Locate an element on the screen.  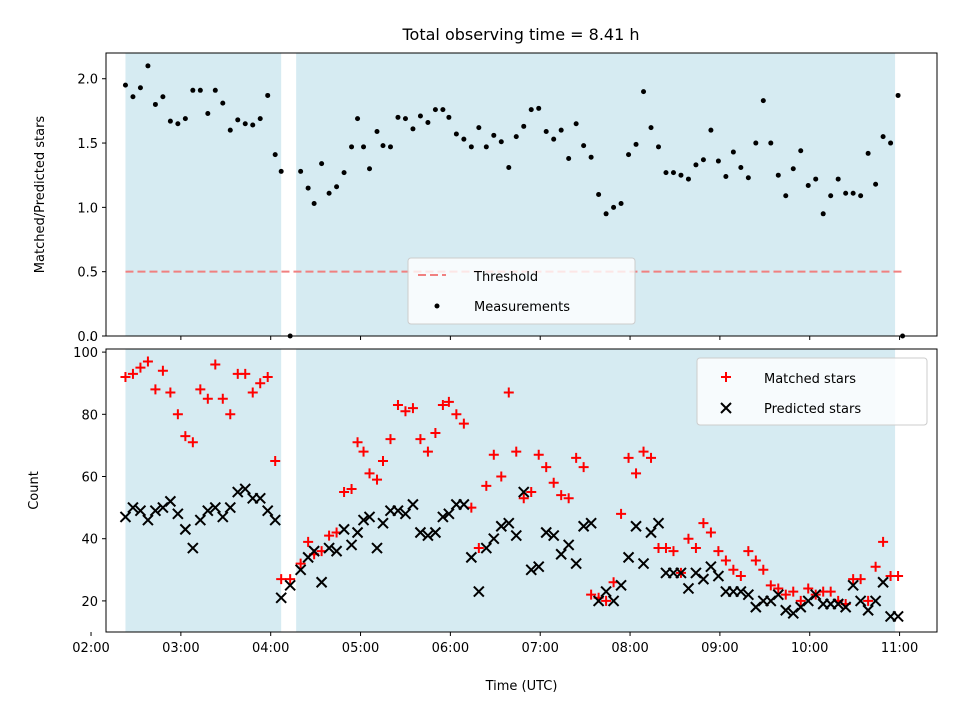
y-tick-label: 1.5 is located at coordinates (87, 144).